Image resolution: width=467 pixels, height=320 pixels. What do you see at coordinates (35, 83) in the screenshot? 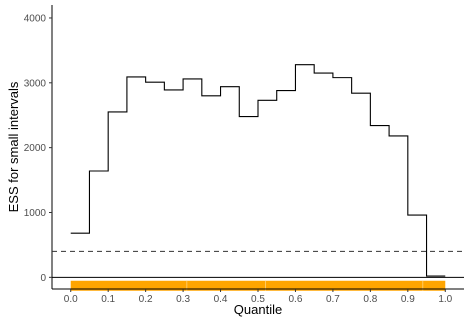
I see `y-tick-label: 3000` at bounding box center [35, 83].